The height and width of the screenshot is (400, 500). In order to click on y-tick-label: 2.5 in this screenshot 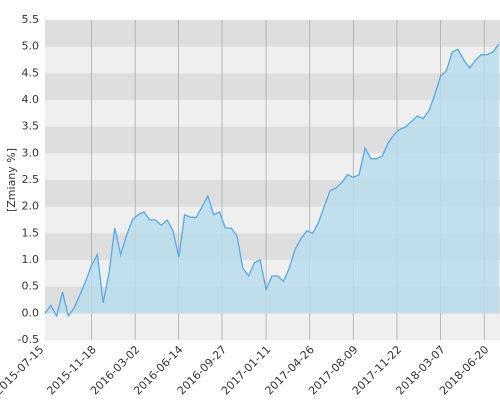, I will do `click(31, 179)`.